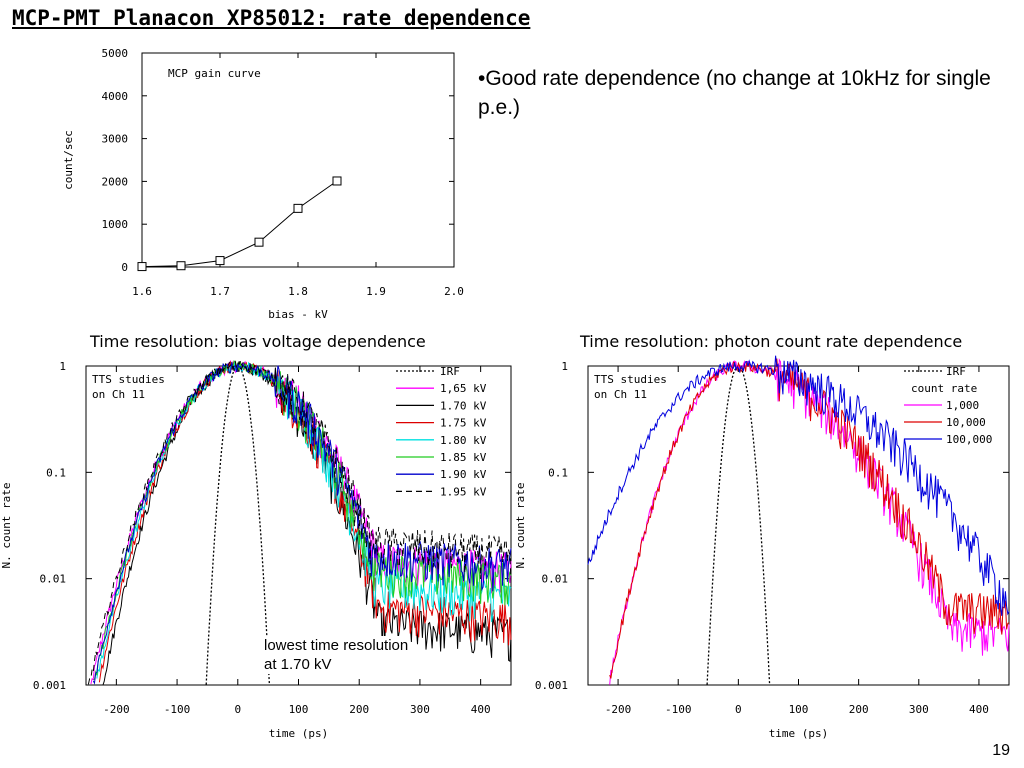 The width and height of the screenshot is (1024, 768). I want to click on bias-x-tick-label: 0, so click(237, 709).